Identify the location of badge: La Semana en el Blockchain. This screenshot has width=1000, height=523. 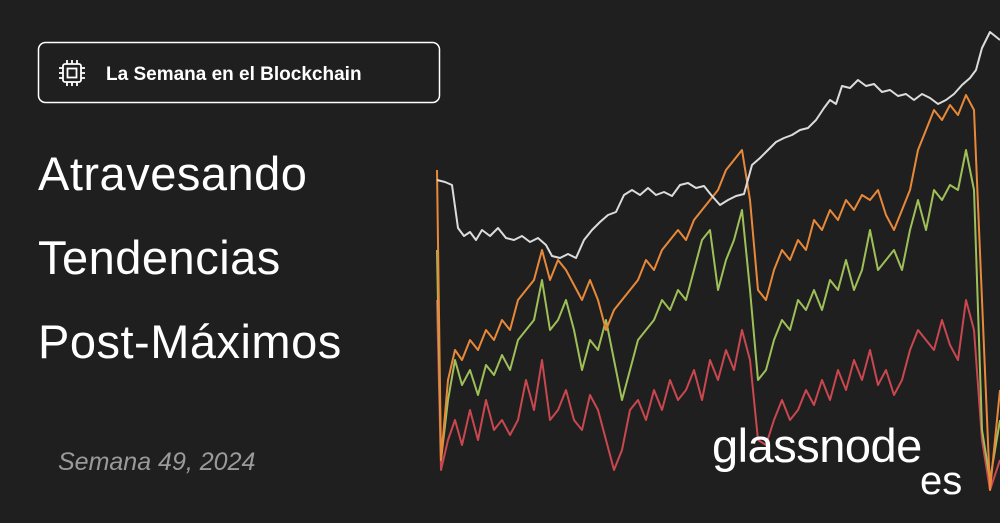
(239, 72).